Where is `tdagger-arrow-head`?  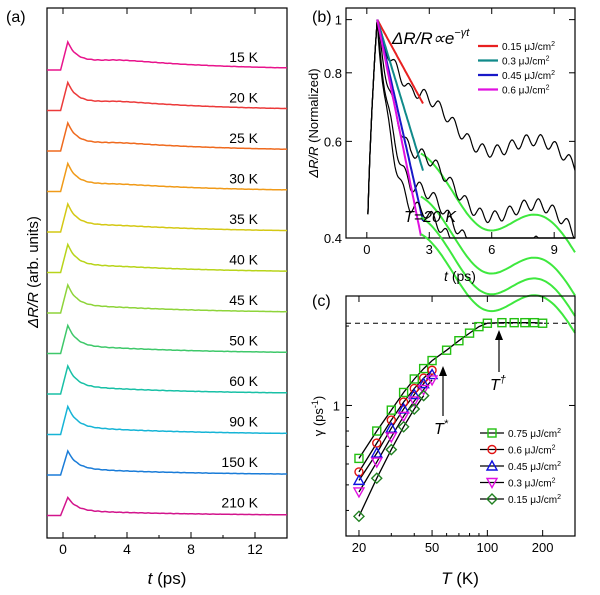
tdagger-arrow-head is located at coordinates (499, 335).